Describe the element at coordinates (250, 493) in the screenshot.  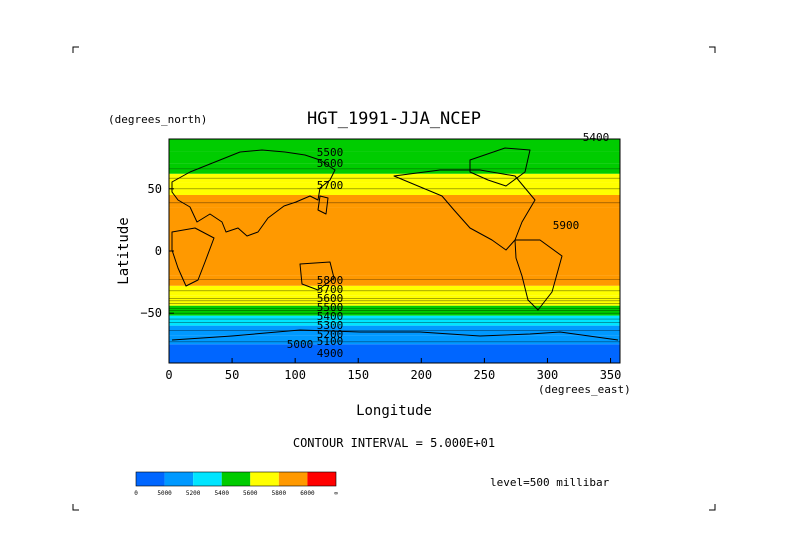
I see `colorbar-label: 5600` at that location.